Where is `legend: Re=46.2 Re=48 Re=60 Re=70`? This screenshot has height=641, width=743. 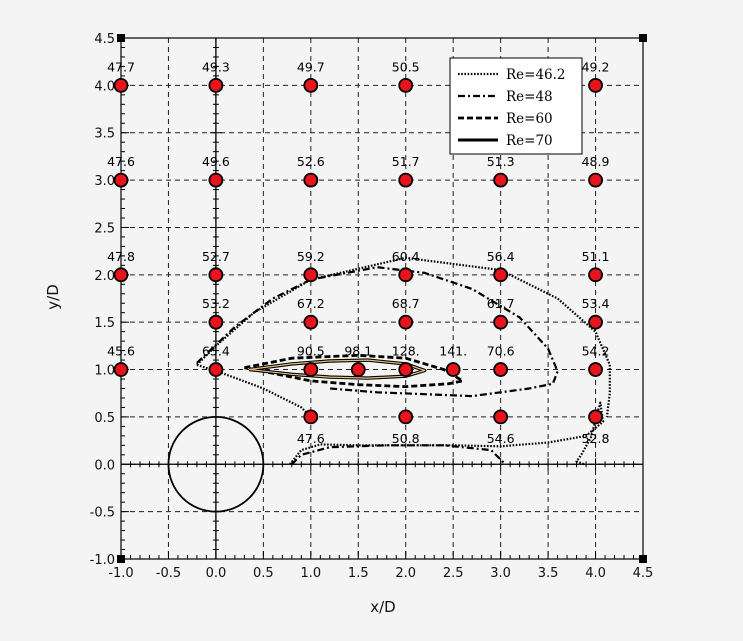 legend: Re=46.2 Re=48 Re=60 Re=70 is located at coordinates (516, 106).